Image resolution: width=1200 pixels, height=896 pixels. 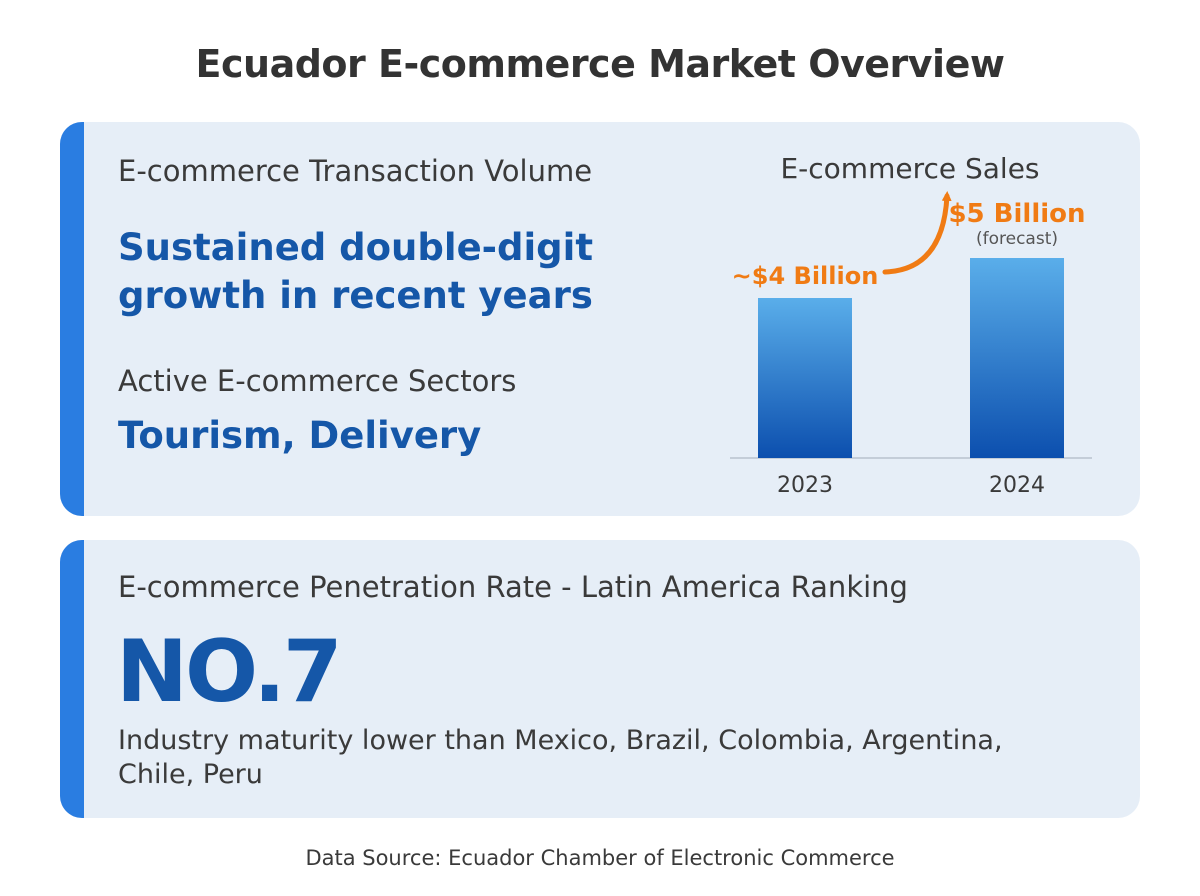 I want to click on transaction-volume-label: E-commerce Transaction Volume, so click(x=355, y=171).